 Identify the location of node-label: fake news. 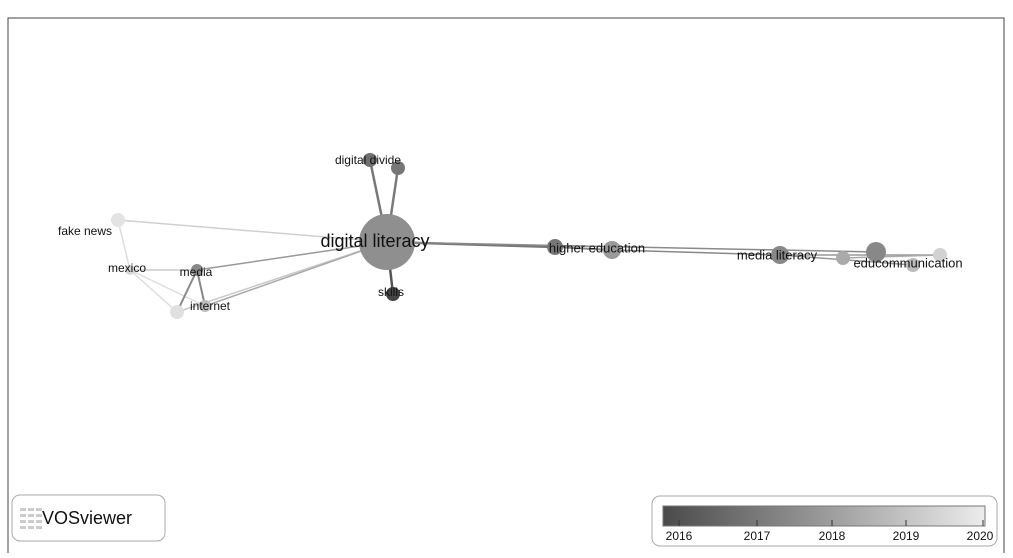
(85, 231).